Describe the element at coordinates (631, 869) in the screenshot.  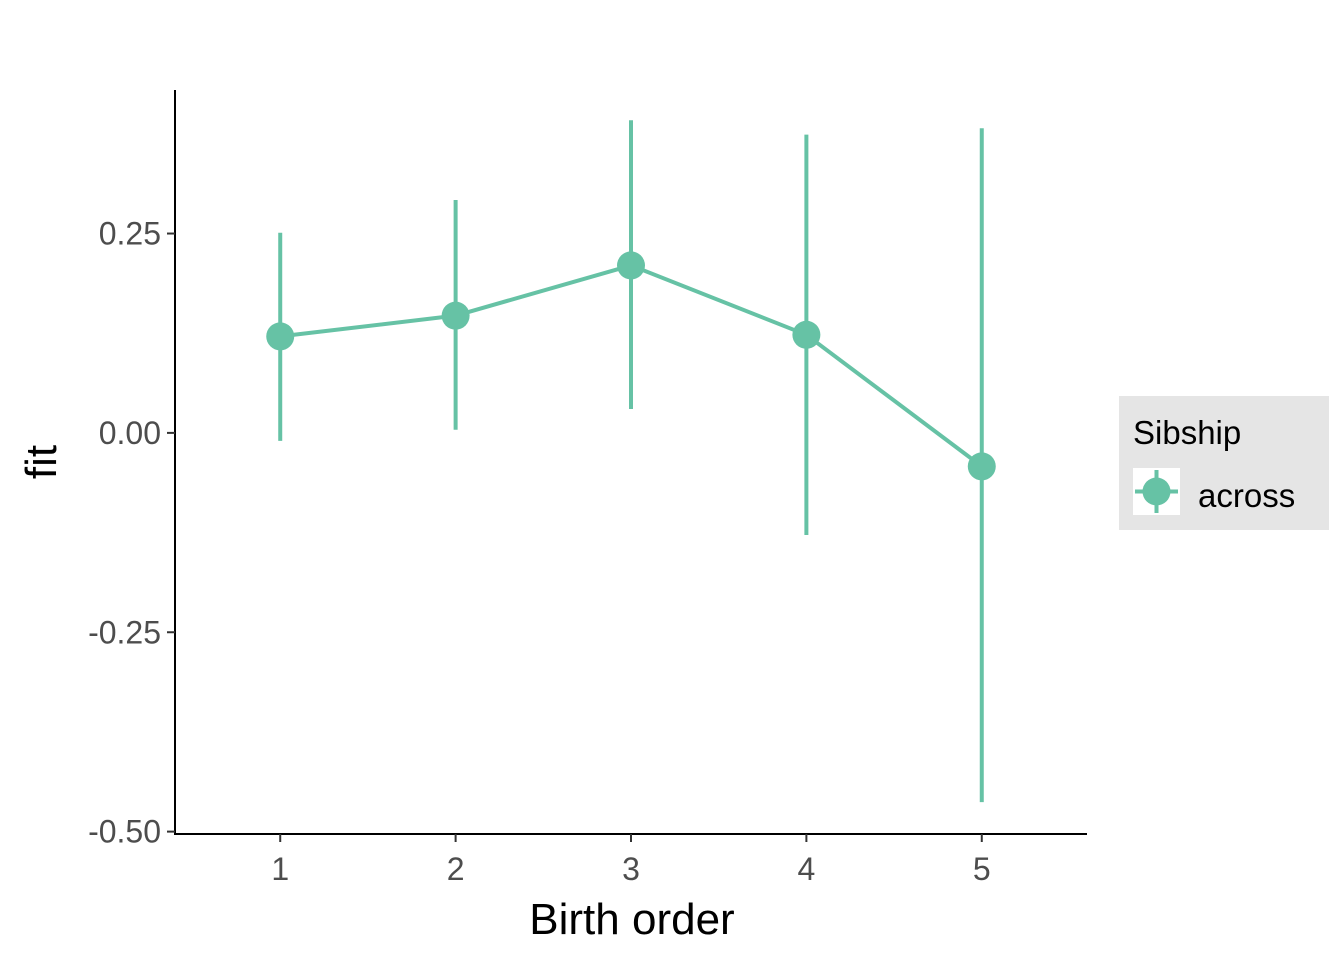
I see `x-tick-label: 3` at that location.